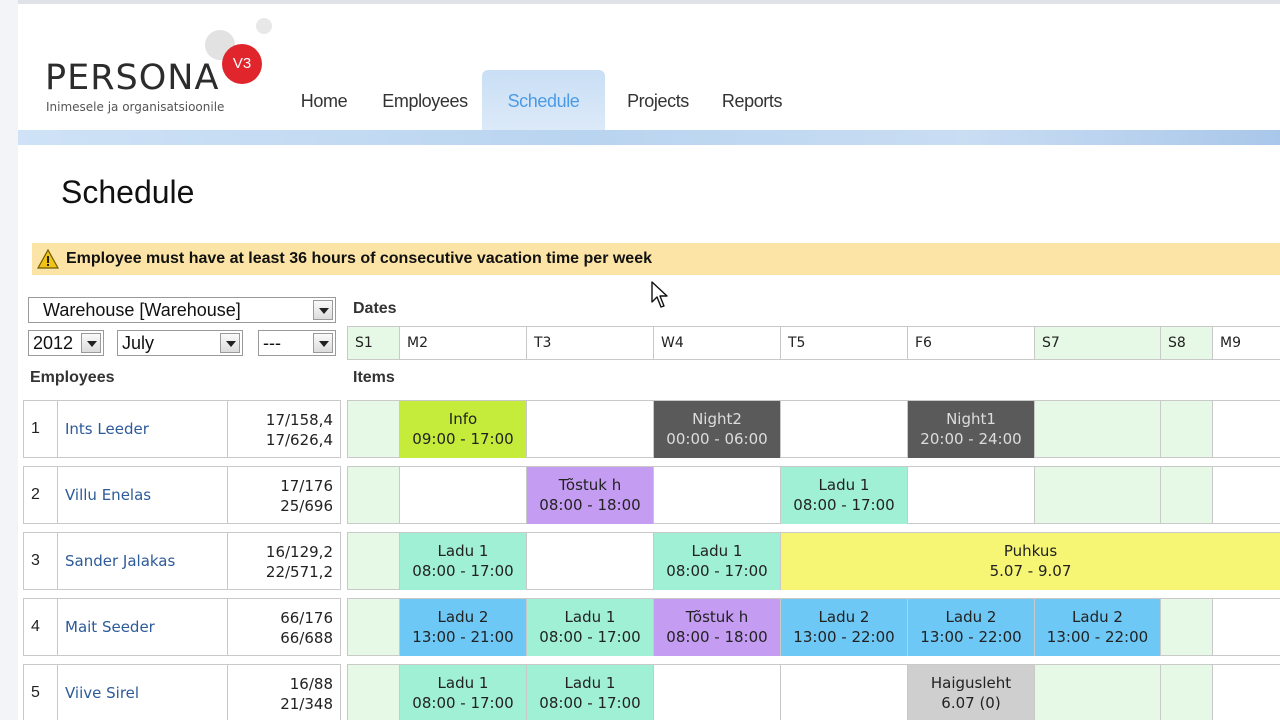 The height and width of the screenshot is (720, 1280). I want to click on shift-title: Puhkus, so click(1030, 551).